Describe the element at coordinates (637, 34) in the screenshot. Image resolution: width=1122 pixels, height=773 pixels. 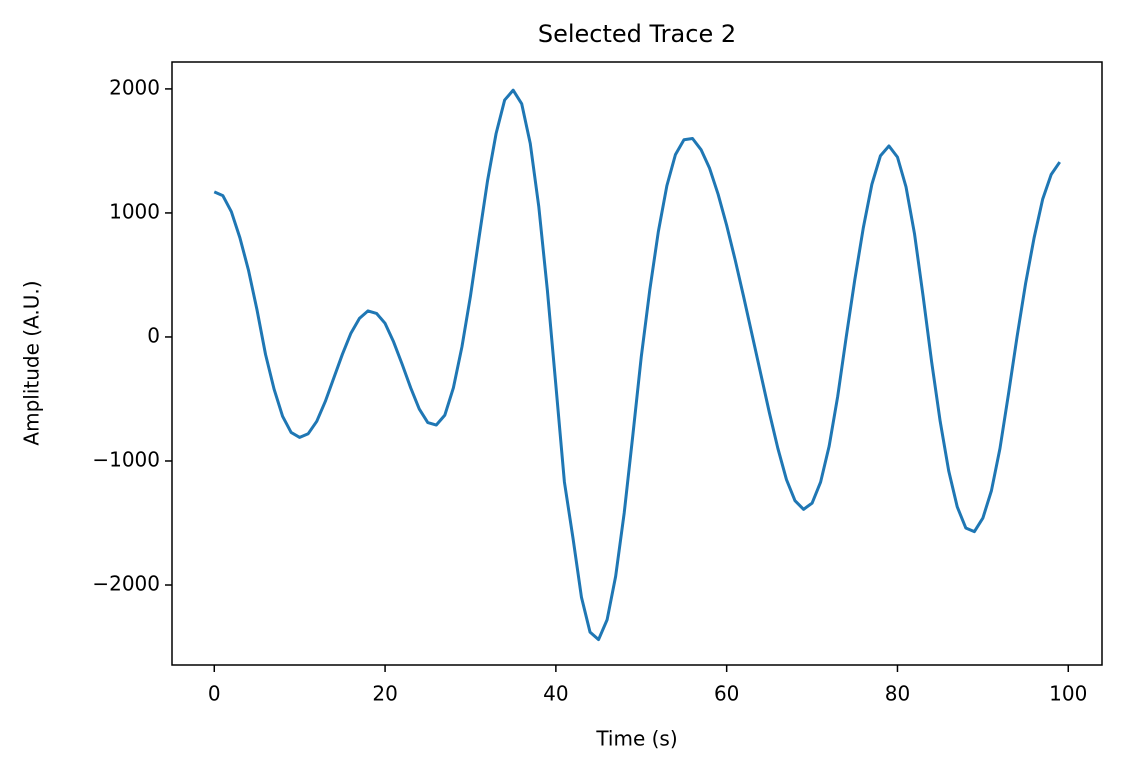
I see `chart-title: Selected Trace 2` at that location.